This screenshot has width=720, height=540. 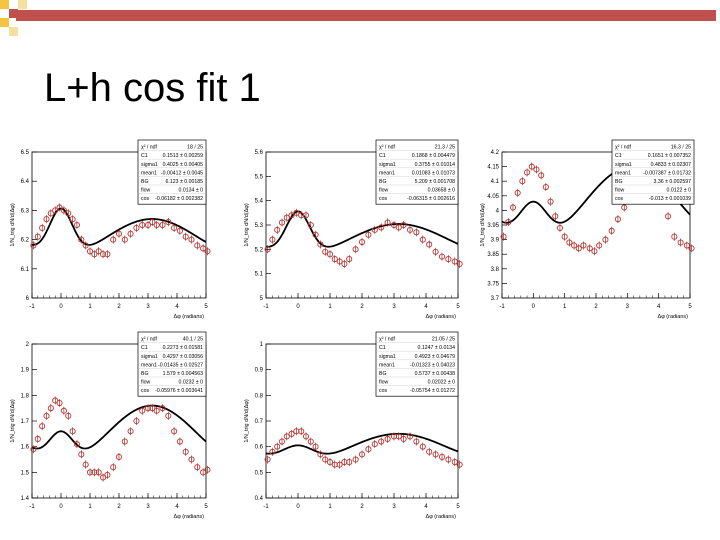 I want to click on stats-value: -0.06315 ± 0.002616, so click(x=431, y=199).